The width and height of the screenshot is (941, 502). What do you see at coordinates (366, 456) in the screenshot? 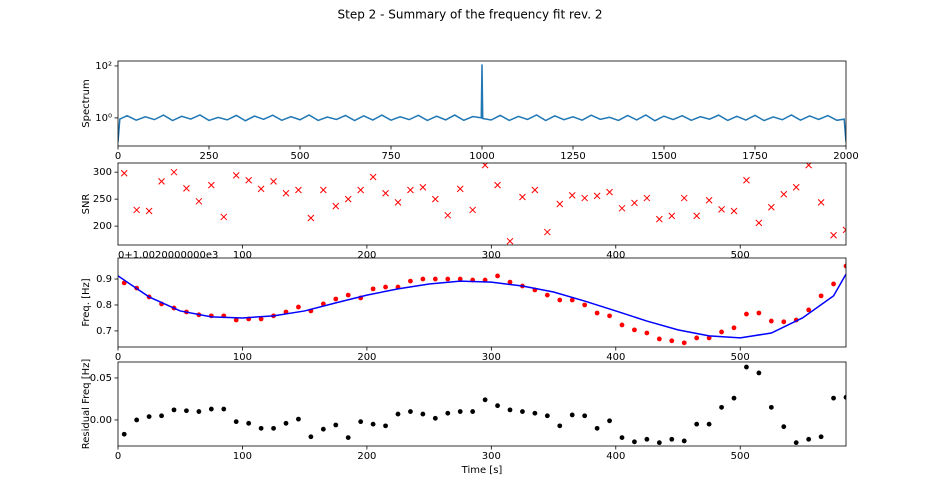
I see `x-tick-label: 200` at bounding box center [366, 456].